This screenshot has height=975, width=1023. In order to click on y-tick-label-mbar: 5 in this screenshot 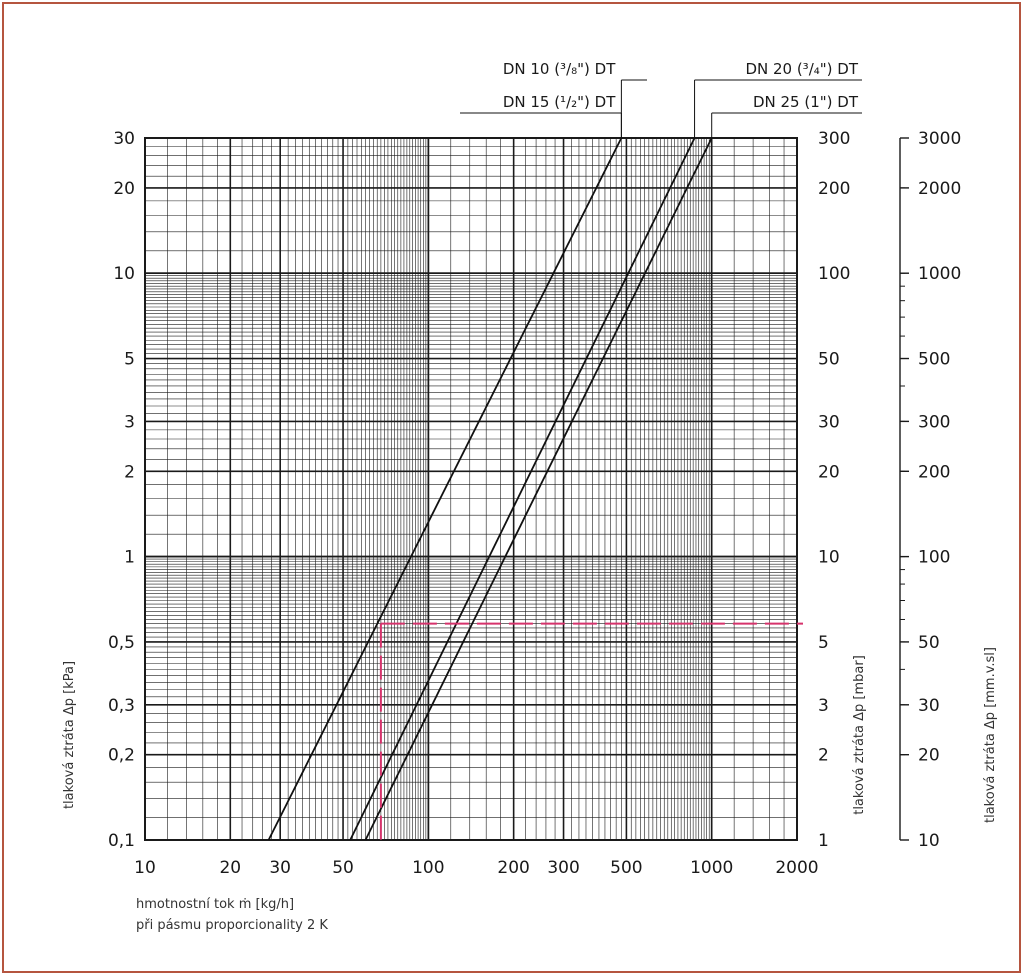, I will do `click(823, 643)`.